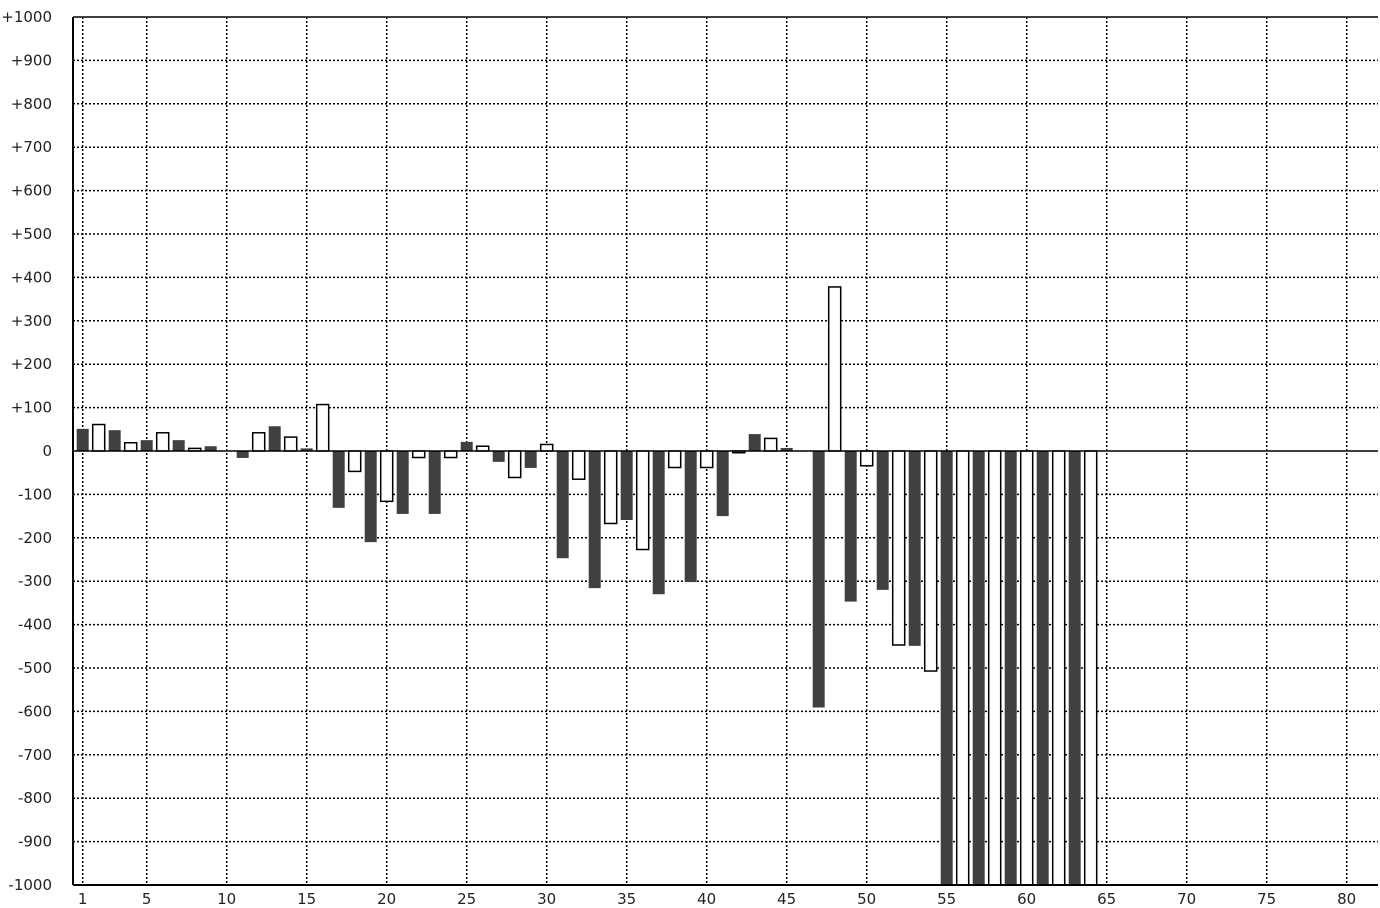 This screenshot has height=908, width=1380. Describe the element at coordinates (31, 321) in the screenshot. I see `y-tick-label: +300` at that location.